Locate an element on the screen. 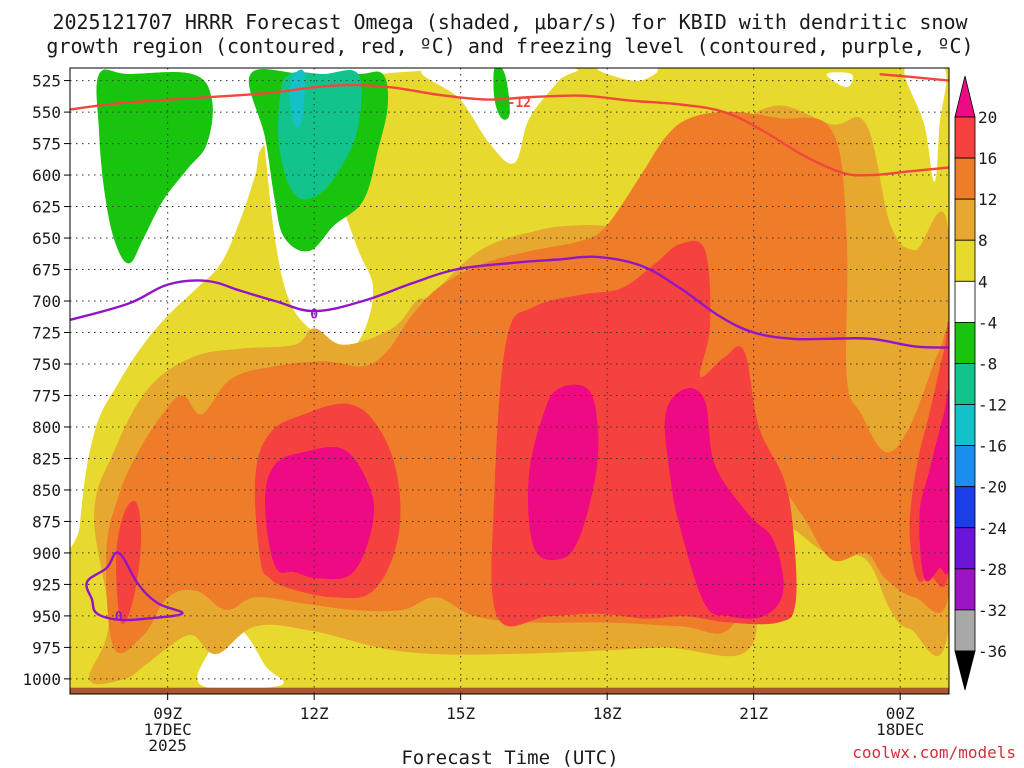 This screenshot has width=1024, height=768. colorbar-label: -28 is located at coordinates (992, 569).